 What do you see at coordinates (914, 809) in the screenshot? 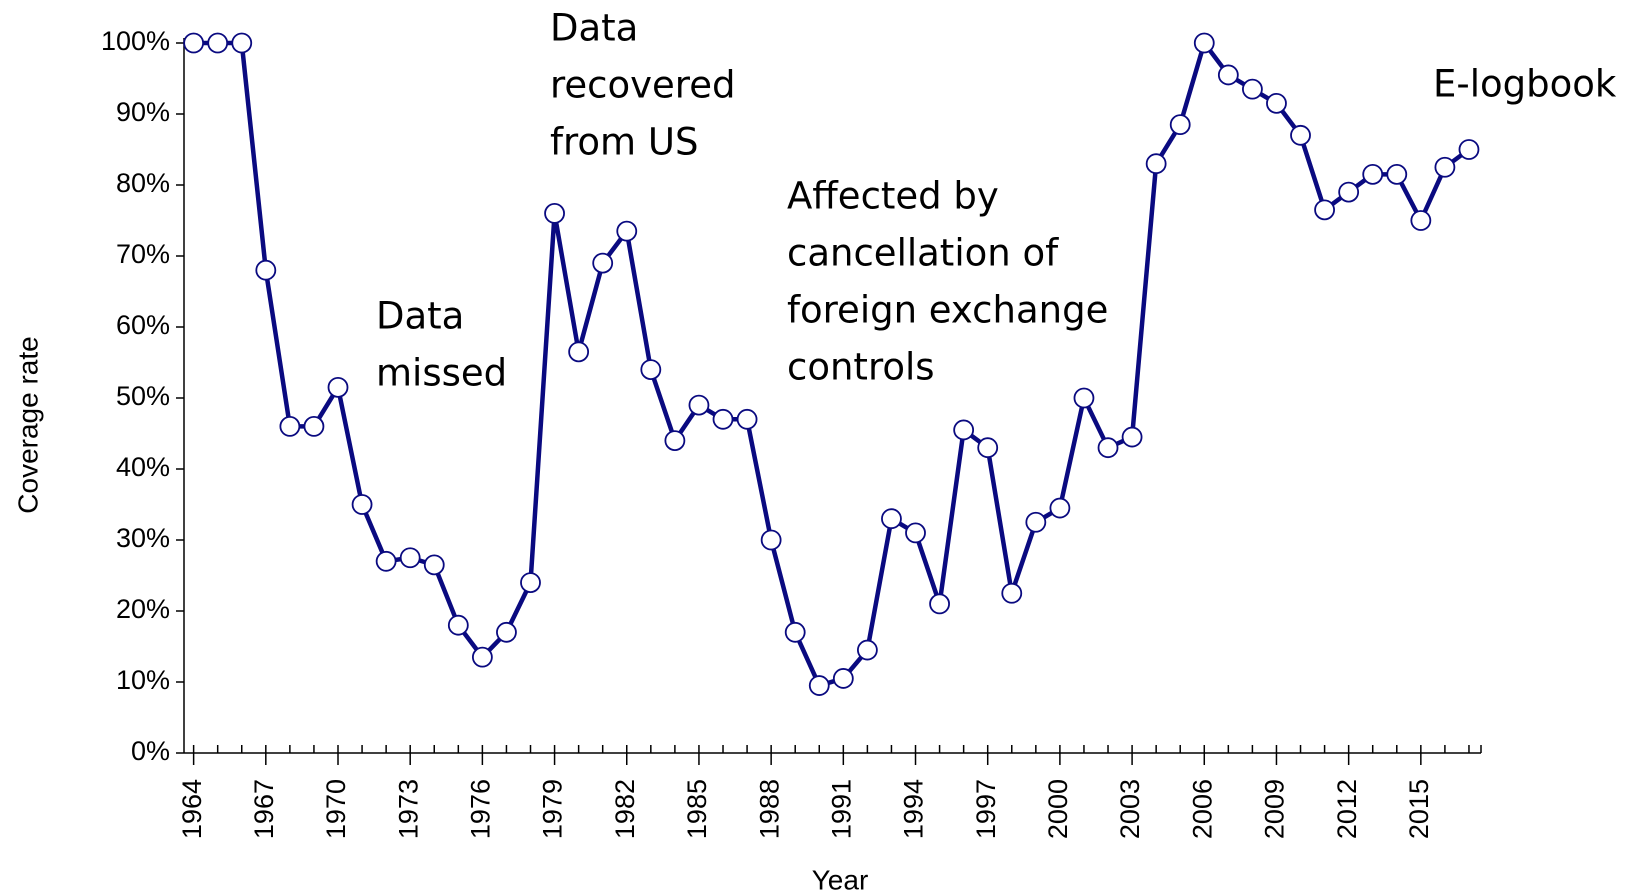
I see `x-tick-label: 1994` at bounding box center [914, 809].